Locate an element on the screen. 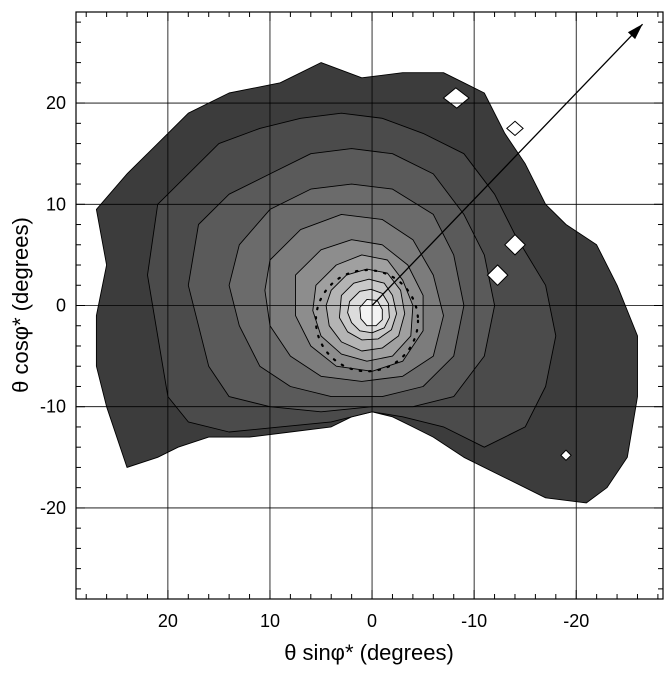 This screenshot has height=673, width=669. x-tick-labels: 20 10 0 -10 -20 is located at coordinates (373, 621).